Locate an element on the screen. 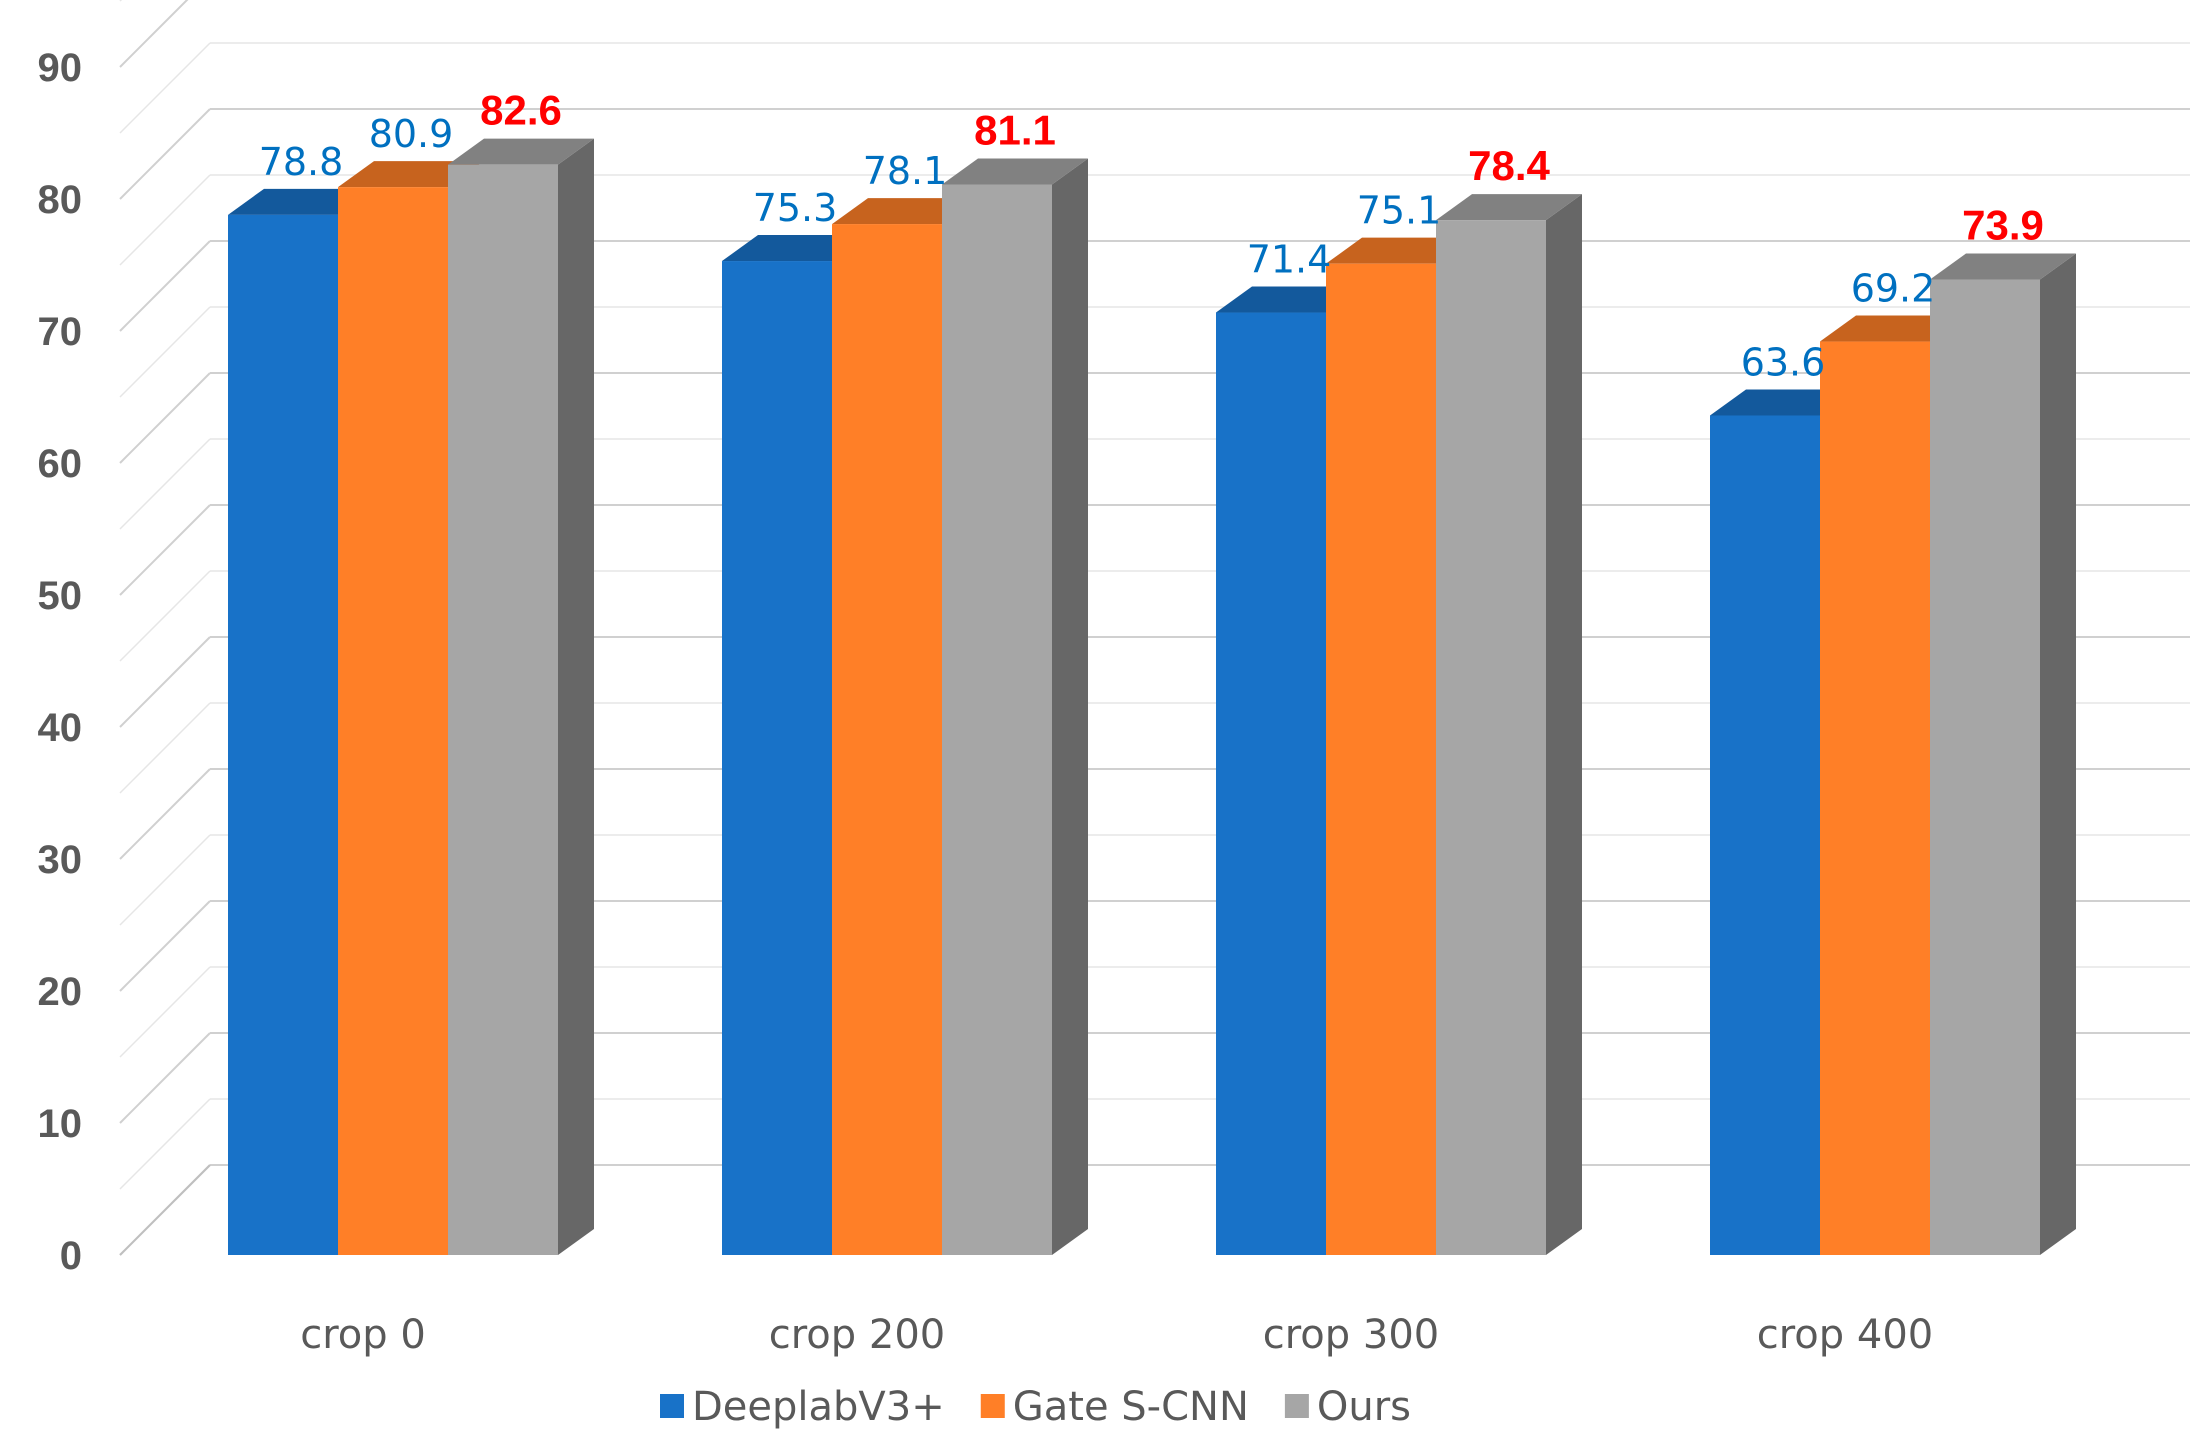 The image size is (2211, 1449). floor-edge is located at coordinates (165, 1210).